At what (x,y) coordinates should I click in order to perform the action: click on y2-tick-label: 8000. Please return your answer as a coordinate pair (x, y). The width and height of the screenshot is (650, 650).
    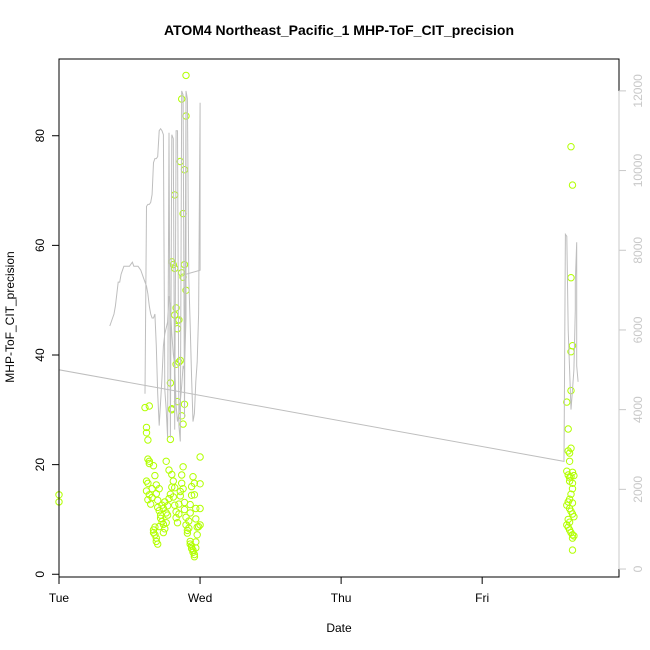
    Looking at the image, I should click on (638, 250).